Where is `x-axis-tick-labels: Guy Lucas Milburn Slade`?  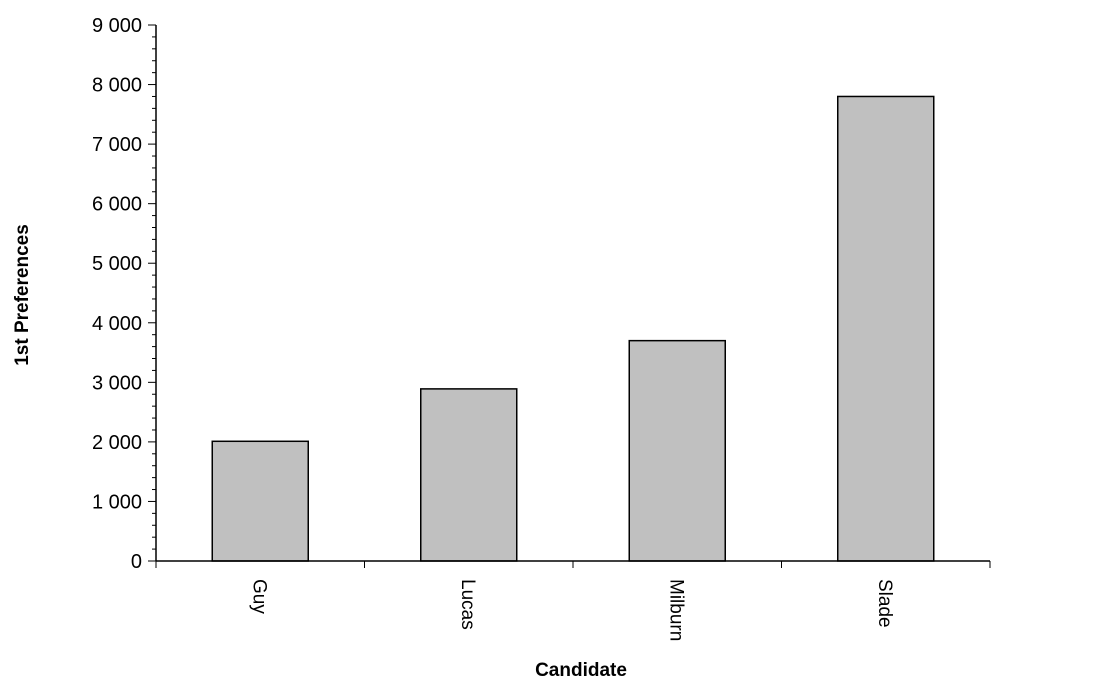 x-axis-tick-labels: Guy Lucas Milburn Slade is located at coordinates (571, 610).